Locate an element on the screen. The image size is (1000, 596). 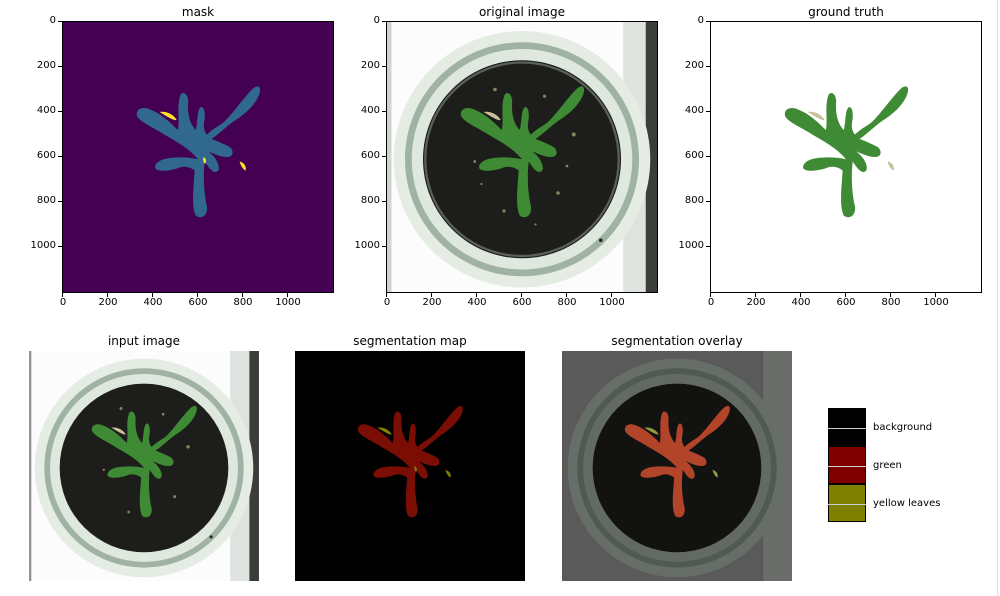
mask-image is located at coordinates (198, 157).